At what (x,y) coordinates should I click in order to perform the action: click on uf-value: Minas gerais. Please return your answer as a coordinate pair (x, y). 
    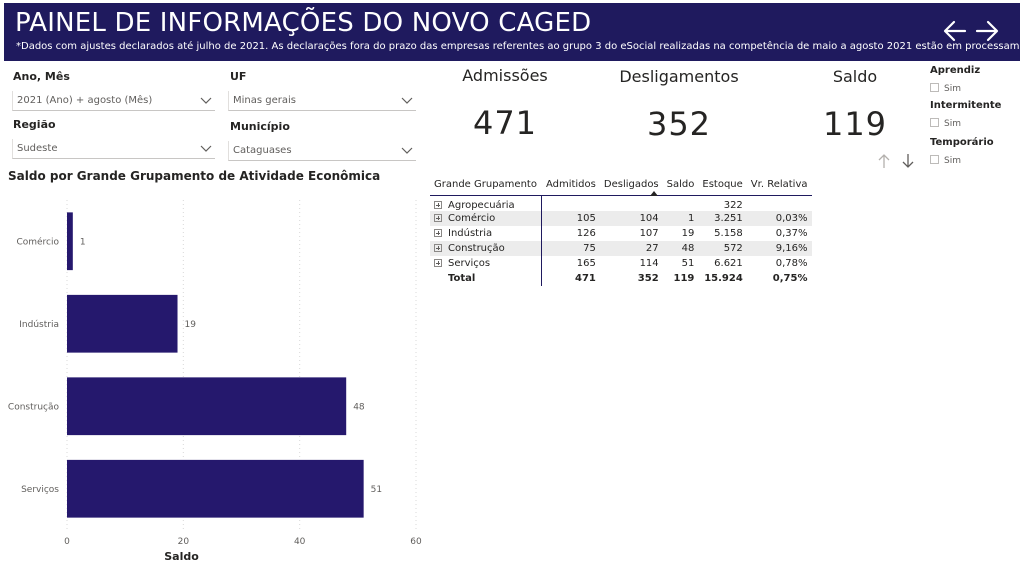
    Looking at the image, I should click on (264, 100).